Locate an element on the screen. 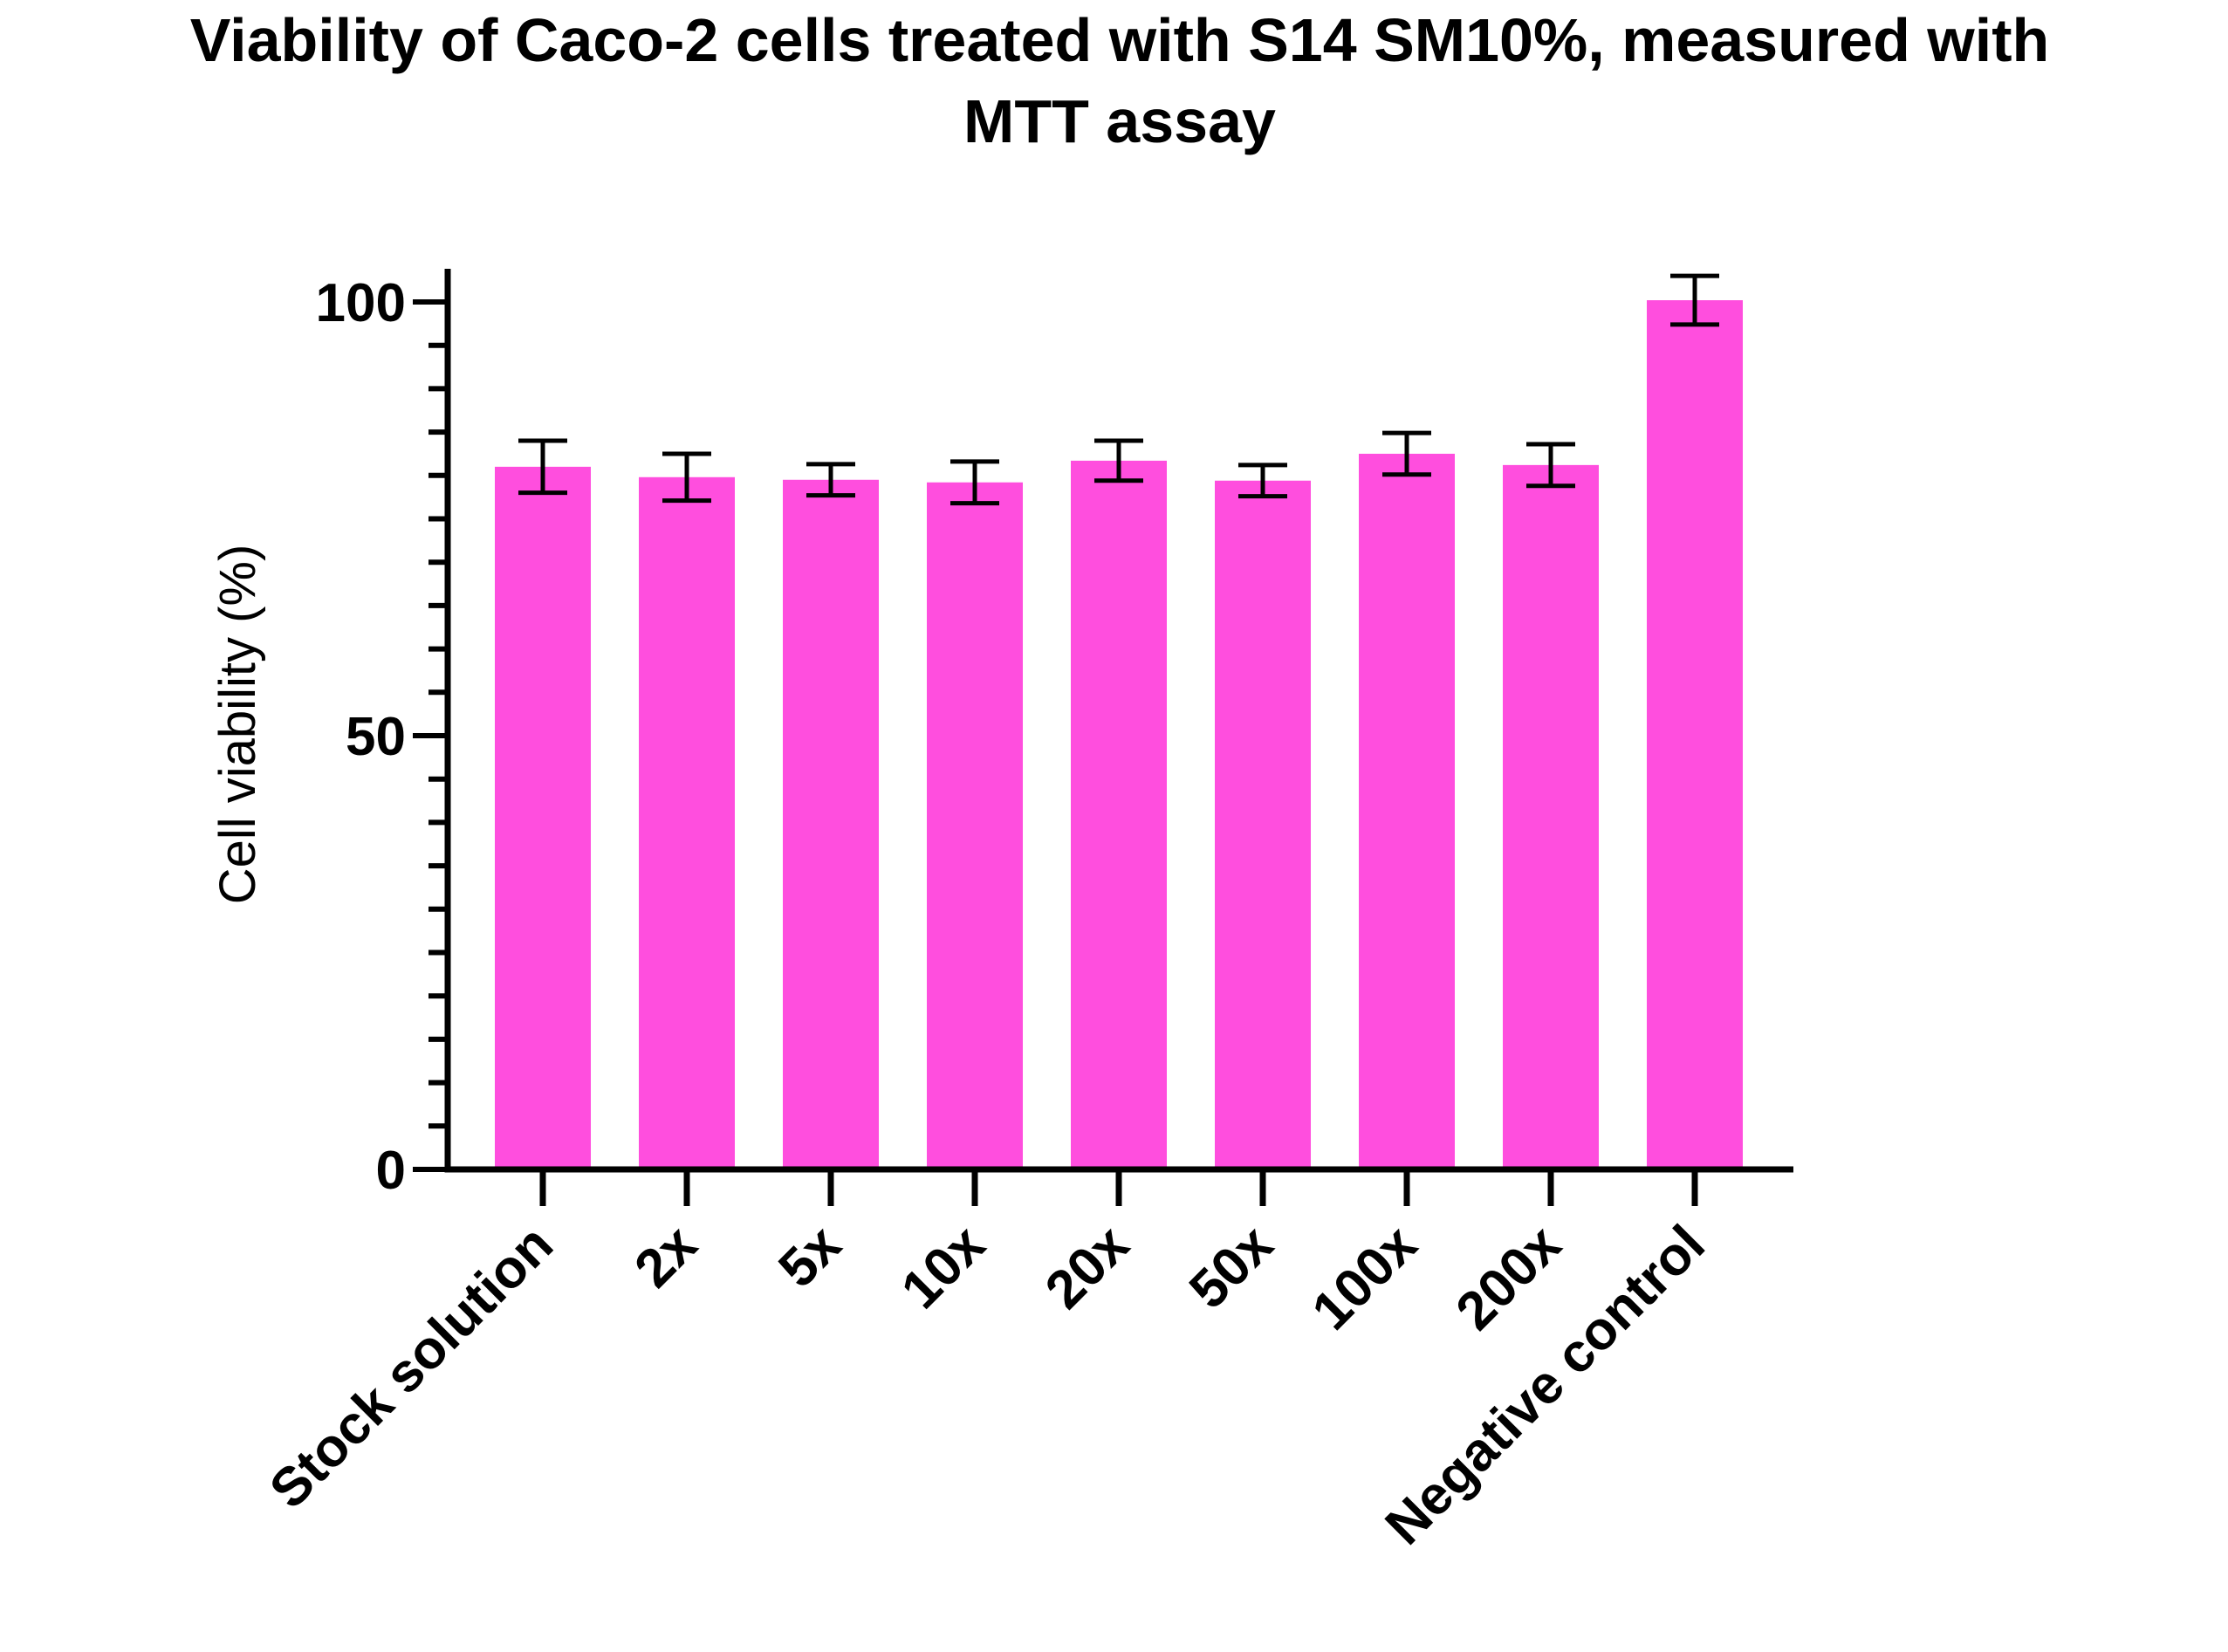 This screenshot has width=2228, height=1652. y-tick-label: 50 is located at coordinates (376, 737).